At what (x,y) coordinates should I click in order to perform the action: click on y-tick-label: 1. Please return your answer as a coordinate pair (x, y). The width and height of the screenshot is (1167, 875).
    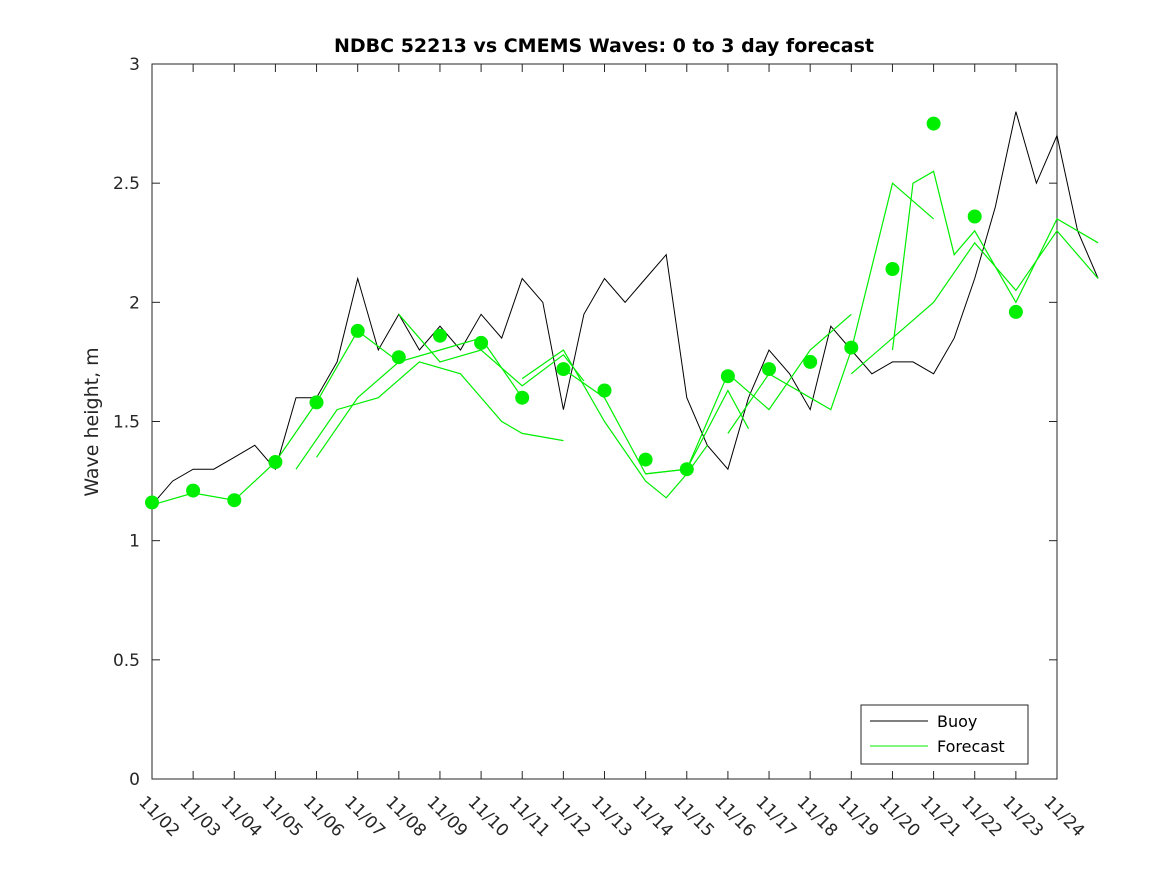
    Looking at the image, I should click on (134, 542).